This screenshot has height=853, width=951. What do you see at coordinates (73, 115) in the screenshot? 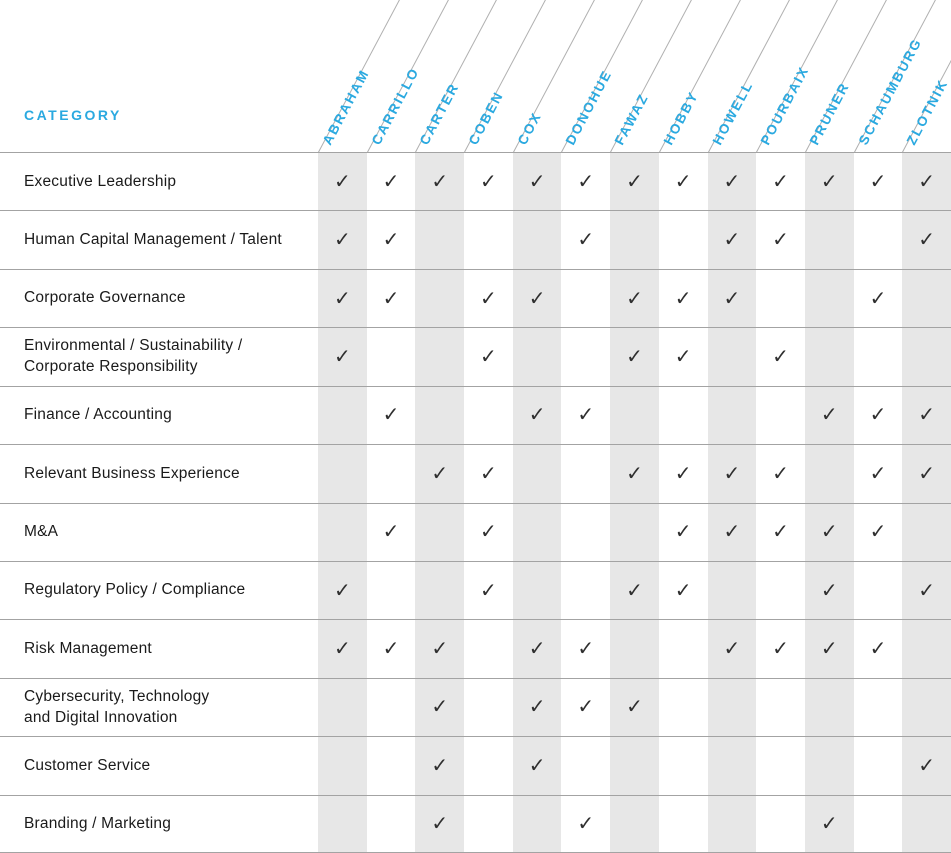
I see `category-column-header: CATEGORY` at bounding box center [73, 115].